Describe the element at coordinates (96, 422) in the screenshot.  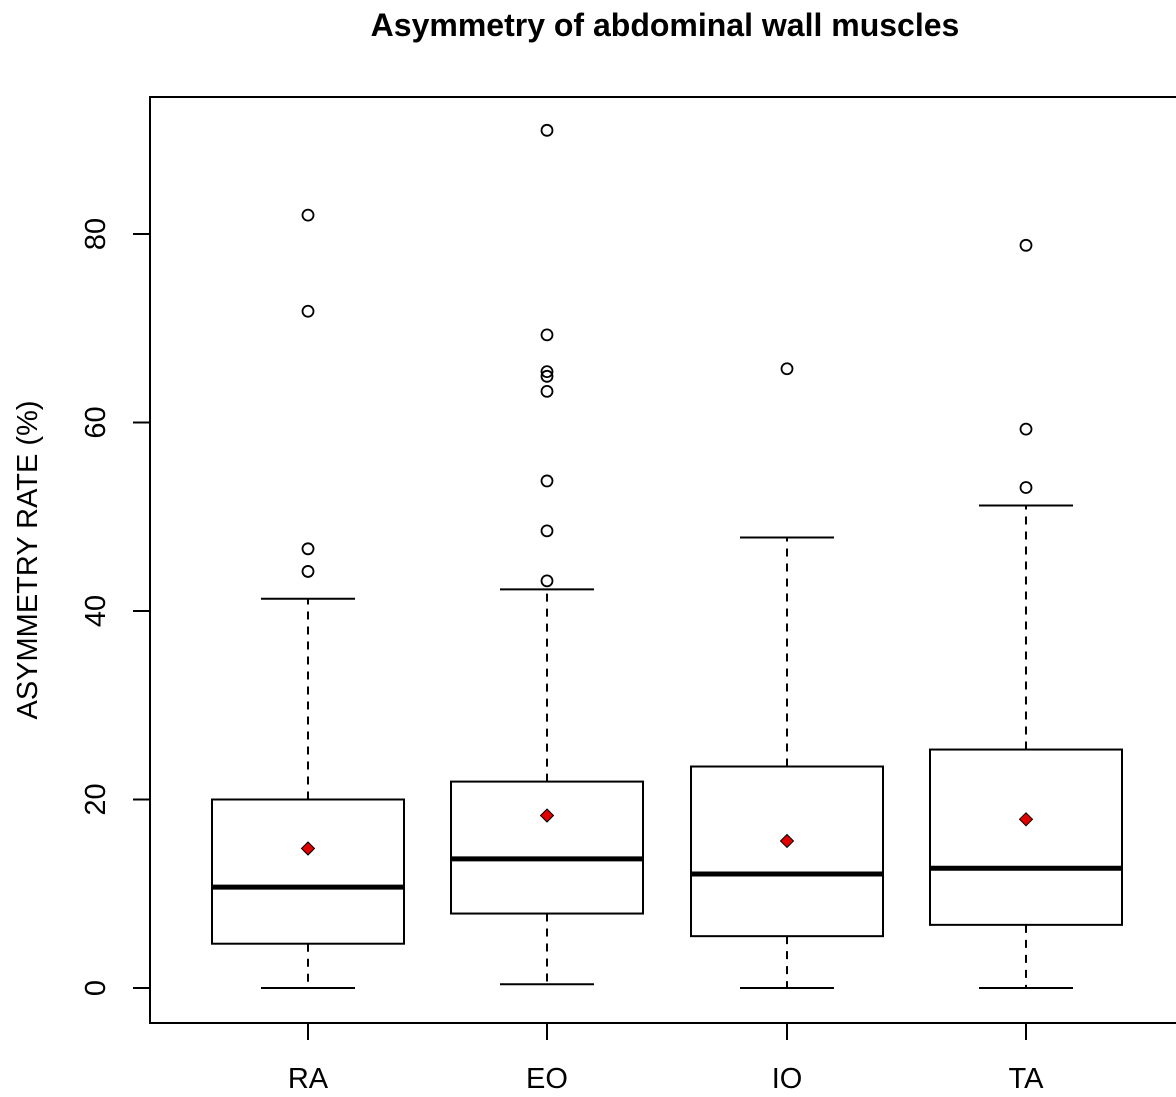
I see `y-tick-label: 60` at that location.